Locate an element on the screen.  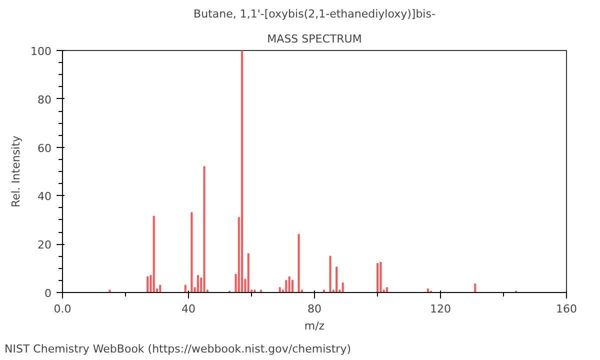
text: NIST Chemistry WebBook (https://webbook.nist.gov/chemistry) is located at coordinates (177, 349).